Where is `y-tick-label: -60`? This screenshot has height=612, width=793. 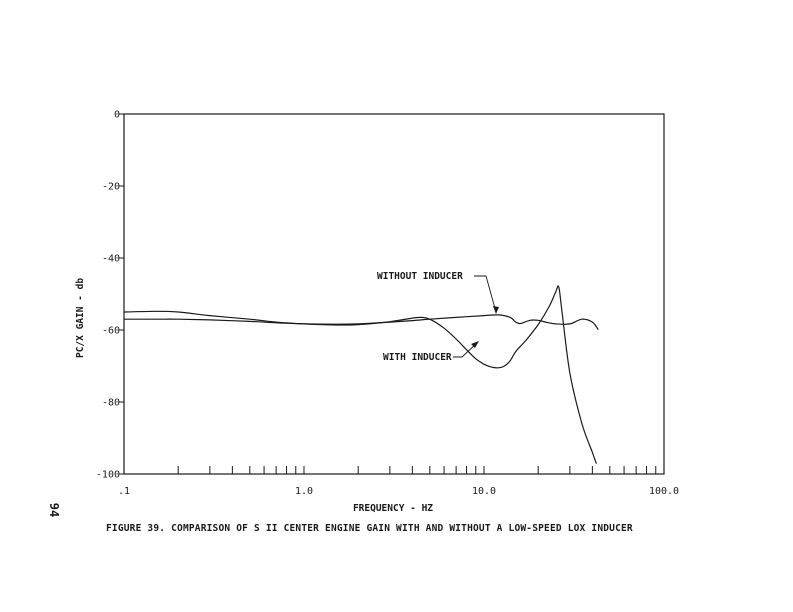
y-tick-label: -60 is located at coordinates (111, 331).